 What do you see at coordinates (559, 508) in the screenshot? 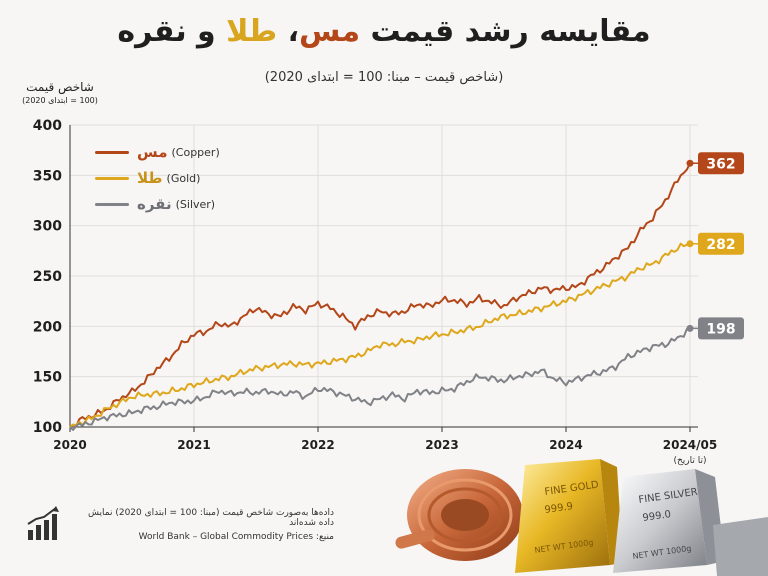
I see `gold-bar-purity: 999.9` at bounding box center [559, 508].